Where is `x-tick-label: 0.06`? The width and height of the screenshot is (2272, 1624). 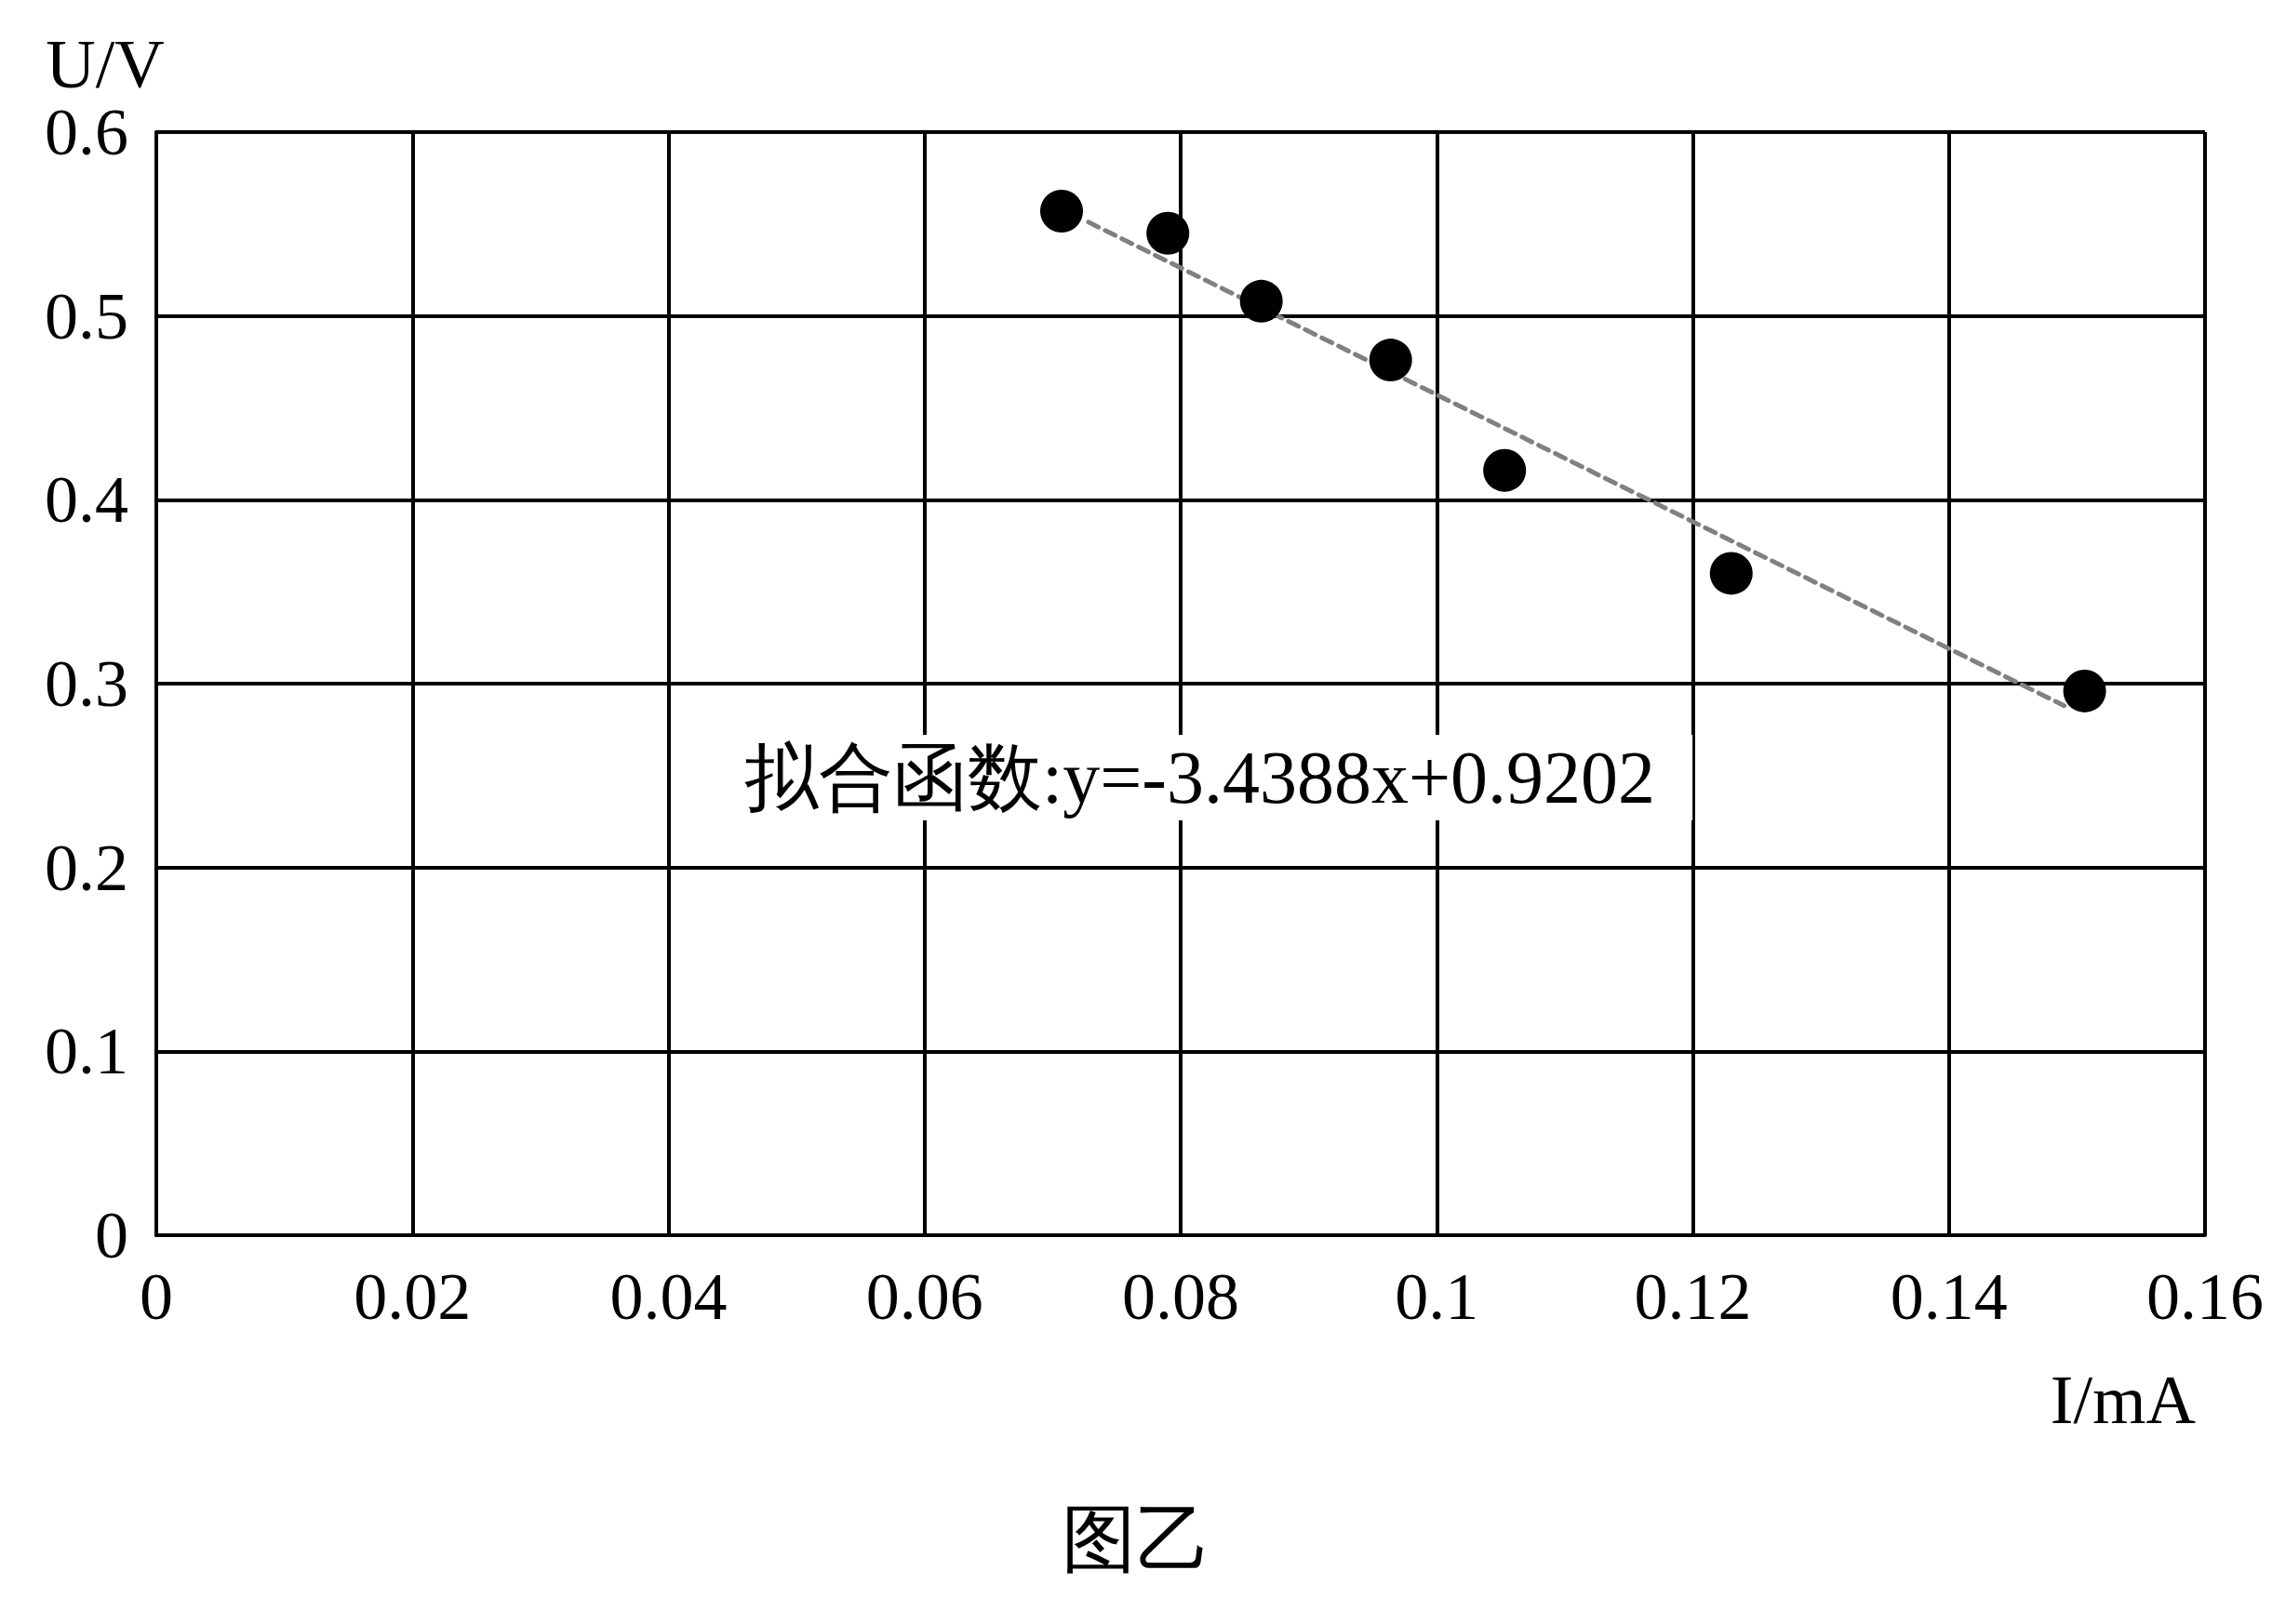
x-tick-label: 0.06 is located at coordinates (924, 1296).